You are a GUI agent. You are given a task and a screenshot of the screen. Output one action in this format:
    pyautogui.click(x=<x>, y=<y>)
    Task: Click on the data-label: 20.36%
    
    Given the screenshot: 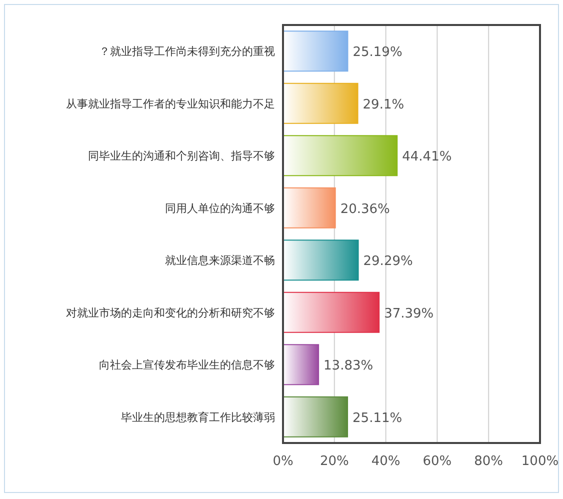 What is the action you would take?
    pyautogui.click(x=365, y=209)
    